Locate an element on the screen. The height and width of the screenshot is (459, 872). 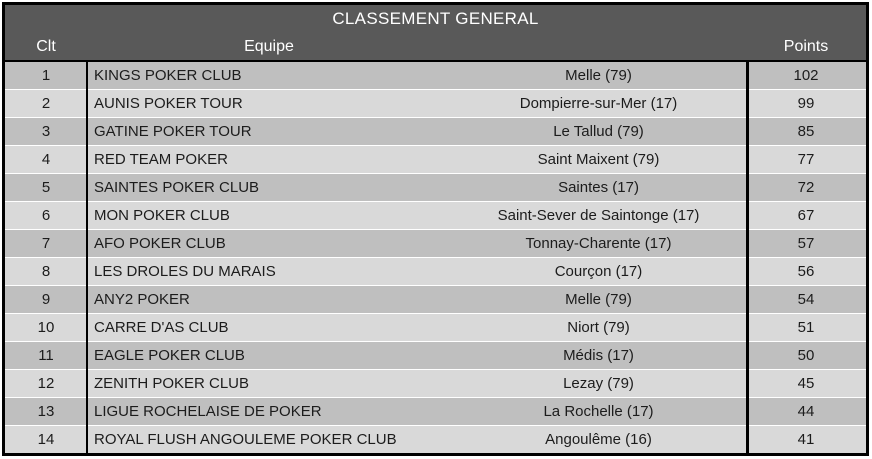
team-cell: LES DROLES DU MARAIS is located at coordinates (185, 271).